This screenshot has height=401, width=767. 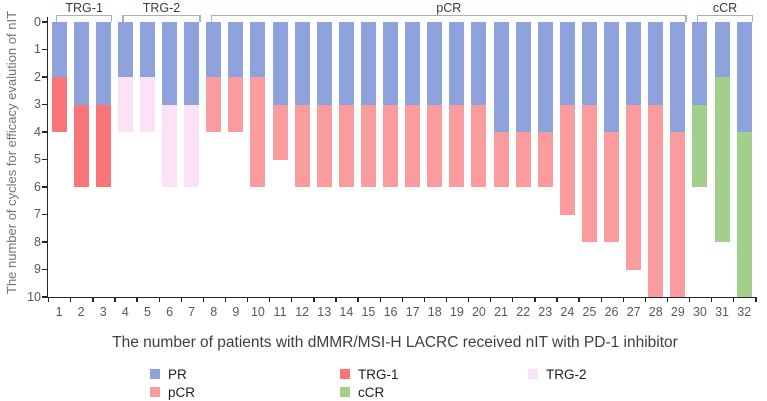 What do you see at coordinates (192, 311) in the screenshot?
I see `x-axis-category-label: 7` at bounding box center [192, 311].